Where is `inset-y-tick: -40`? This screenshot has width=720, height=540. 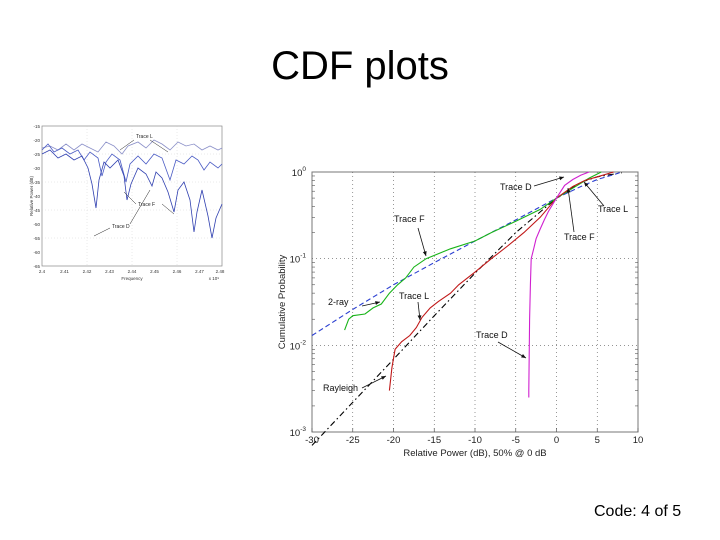 inset-y-tick: -40 is located at coordinates (36, 196).